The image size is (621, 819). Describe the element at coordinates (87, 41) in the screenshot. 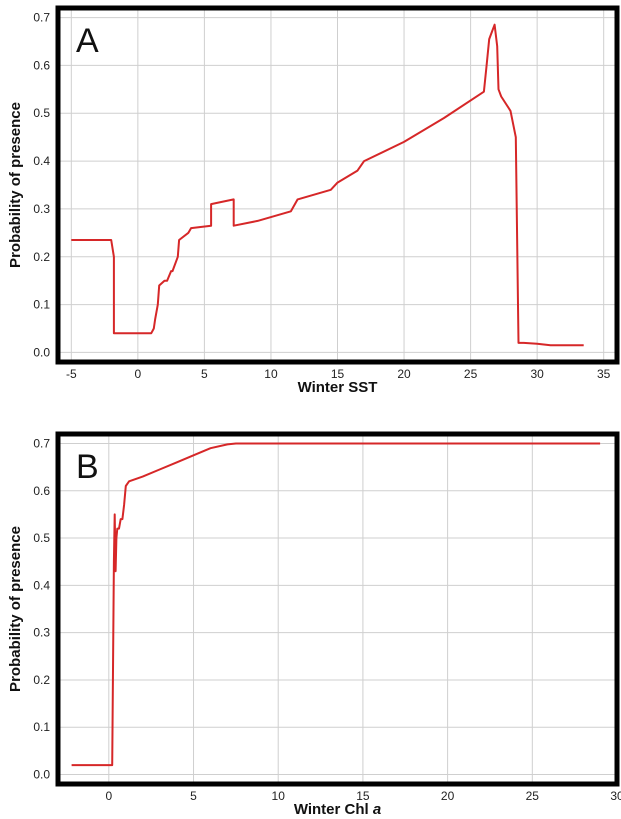

I see `panel-label: A` at that location.